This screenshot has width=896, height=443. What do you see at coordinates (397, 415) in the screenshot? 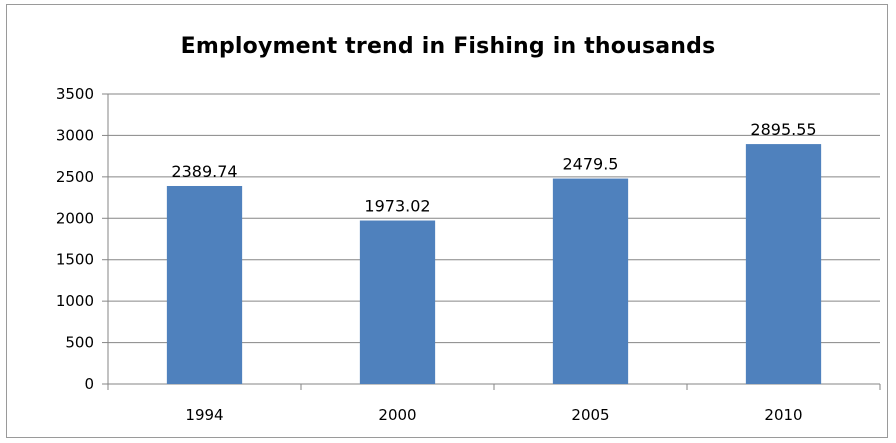
I see `x-tick-label-2000: 2000` at bounding box center [397, 415].